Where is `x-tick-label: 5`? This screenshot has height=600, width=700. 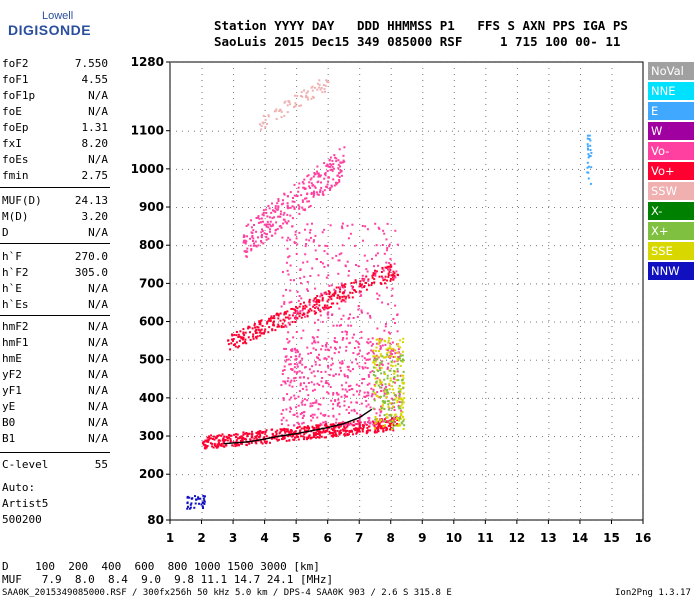
x-tick-label: 5 is located at coordinates (296, 538).